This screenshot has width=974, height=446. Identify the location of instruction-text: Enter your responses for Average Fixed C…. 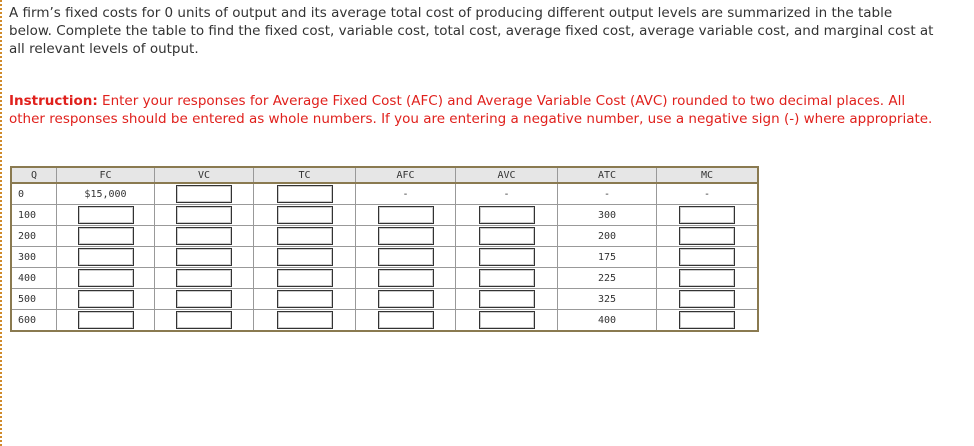
(471, 110).